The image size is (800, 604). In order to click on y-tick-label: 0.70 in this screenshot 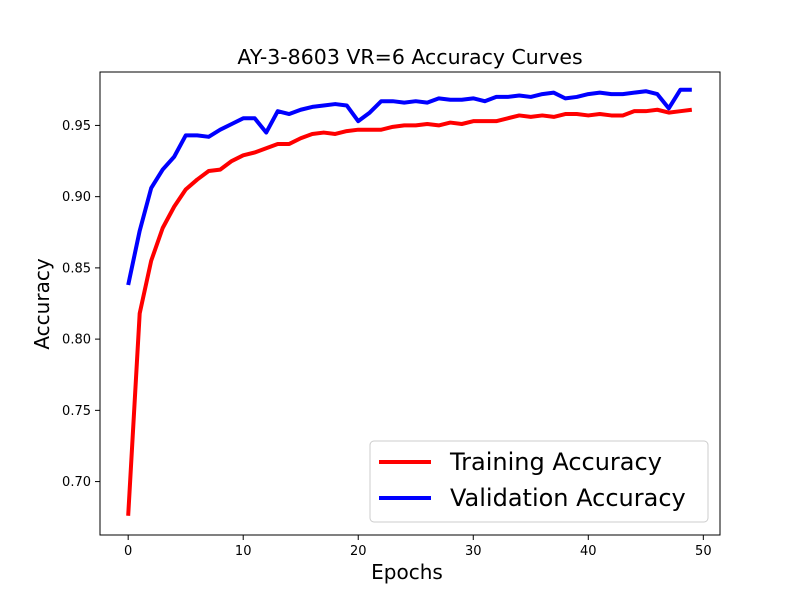, I will do `click(76, 482)`.